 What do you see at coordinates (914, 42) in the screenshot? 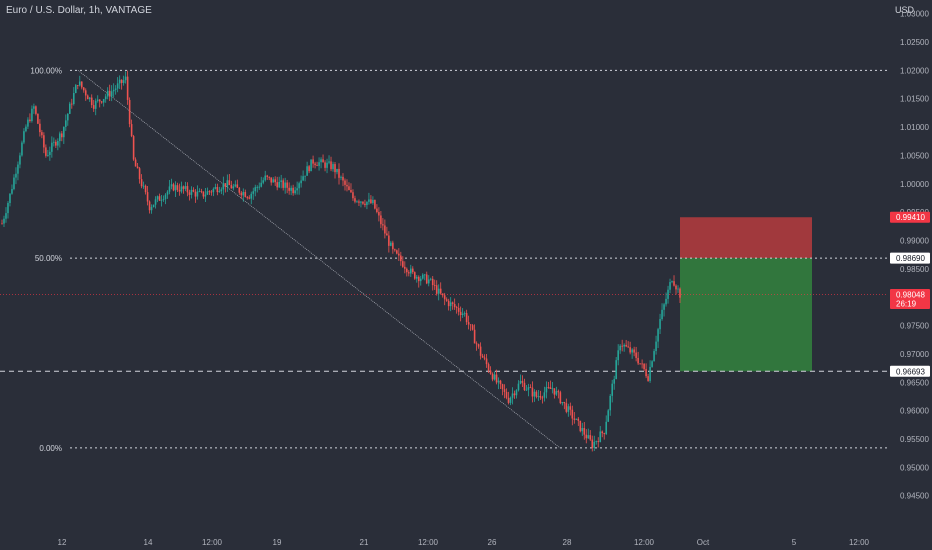
I see `y-tick-label: 1.02500` at bounding box center [914, 42].